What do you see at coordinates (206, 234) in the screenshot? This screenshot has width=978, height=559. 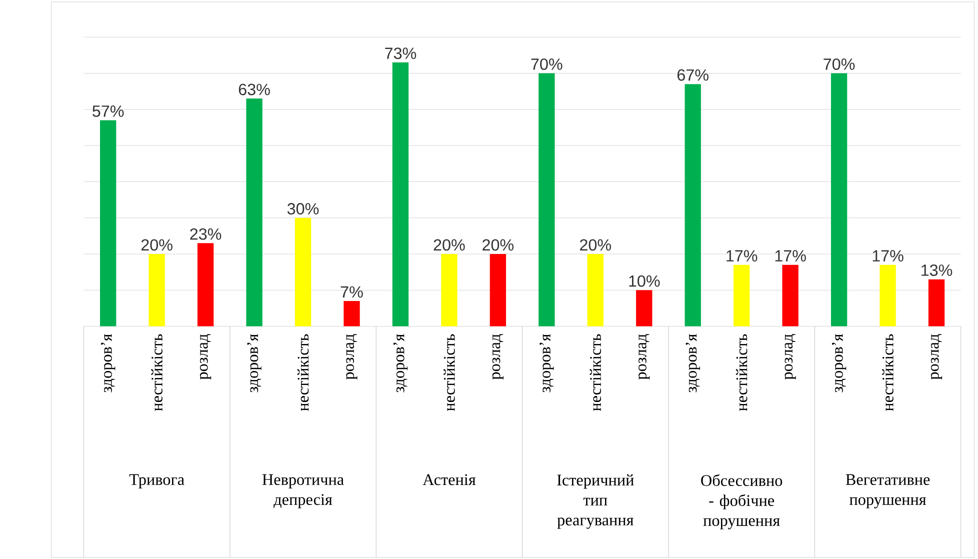 I see `data-label: 23%` at bounding box center [206, 234].